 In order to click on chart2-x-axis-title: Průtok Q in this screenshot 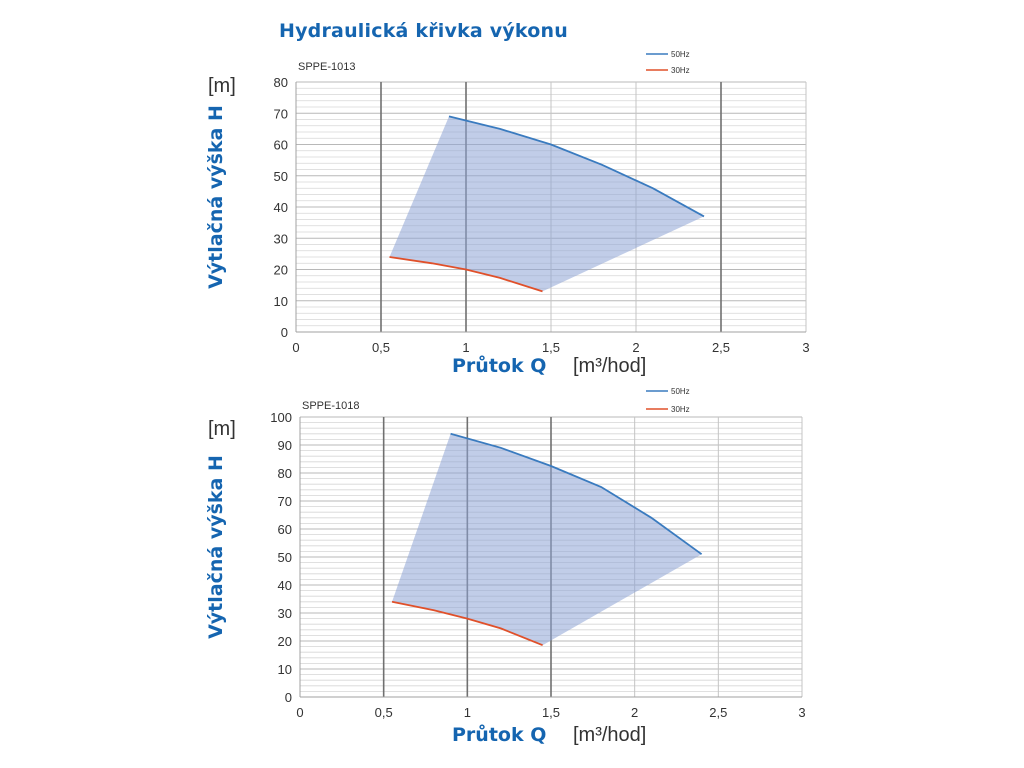, I will do `click(499, 734)`.